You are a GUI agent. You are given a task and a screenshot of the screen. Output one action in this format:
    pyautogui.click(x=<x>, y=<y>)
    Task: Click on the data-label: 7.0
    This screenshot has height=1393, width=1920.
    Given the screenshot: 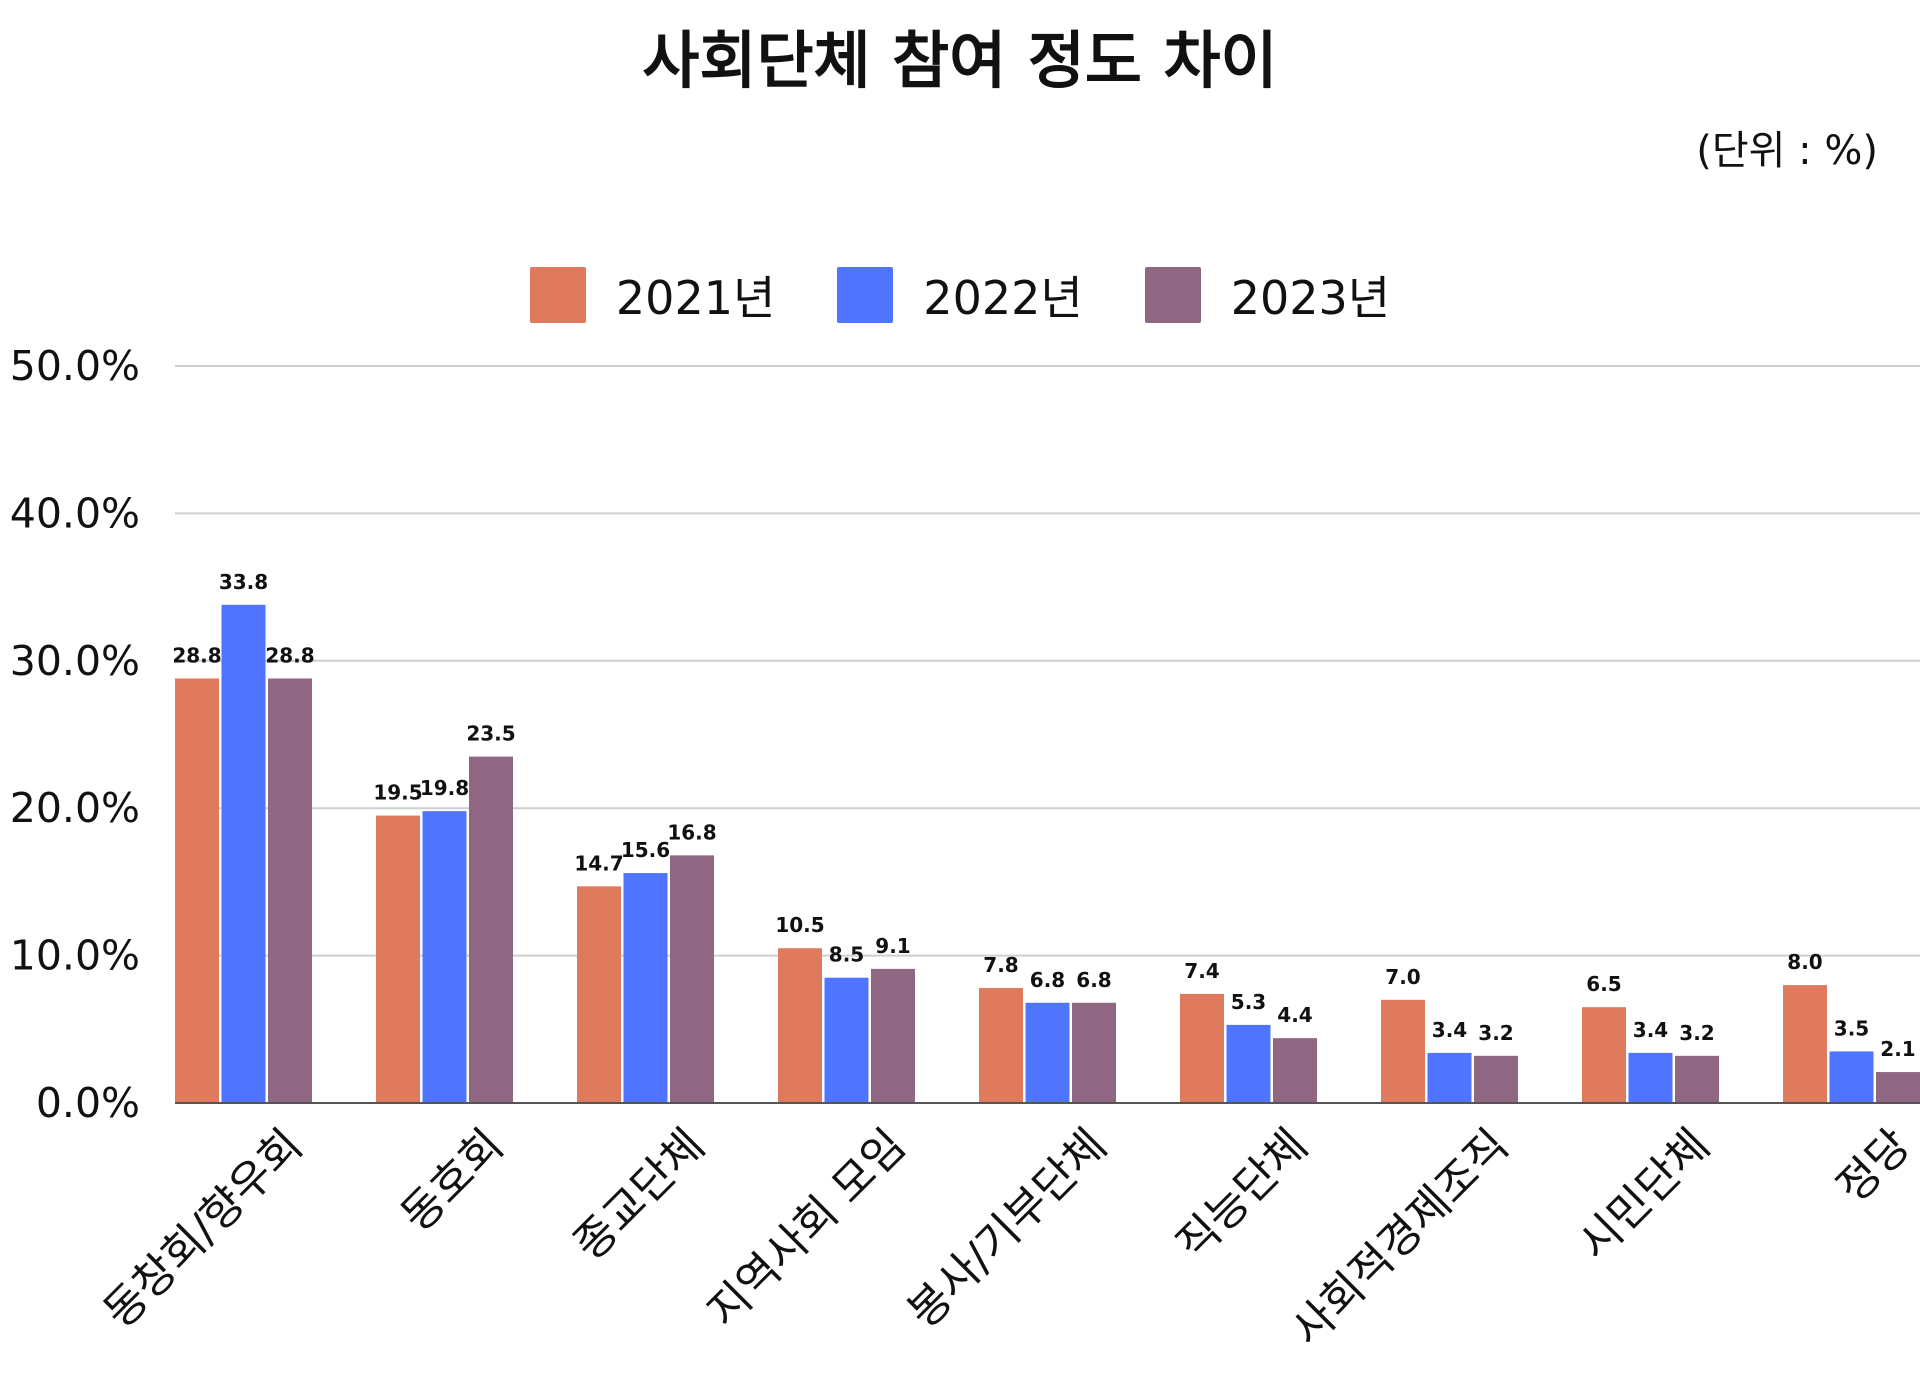 What is the action you would take?
    pyautogui.click(x=1402, y=977)
    